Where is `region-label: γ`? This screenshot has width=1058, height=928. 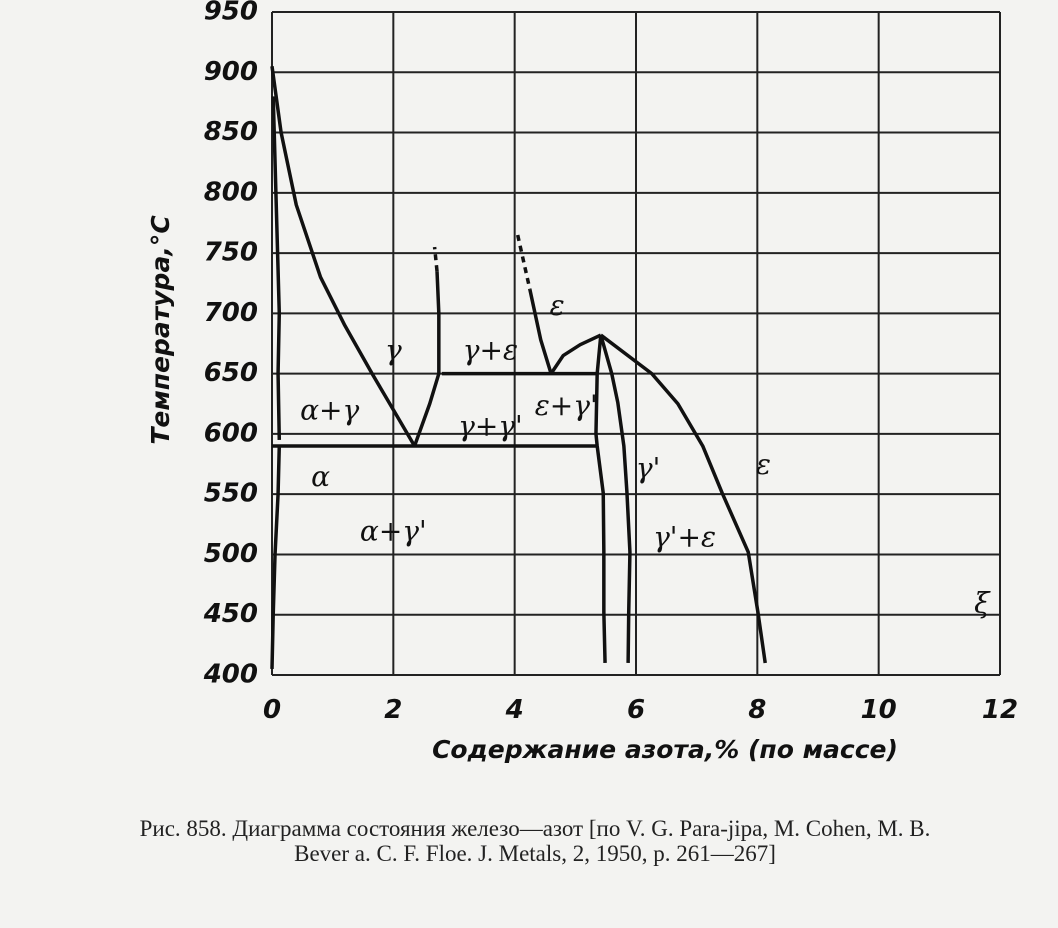 region-label: γ is located at coordinates (393, 349).